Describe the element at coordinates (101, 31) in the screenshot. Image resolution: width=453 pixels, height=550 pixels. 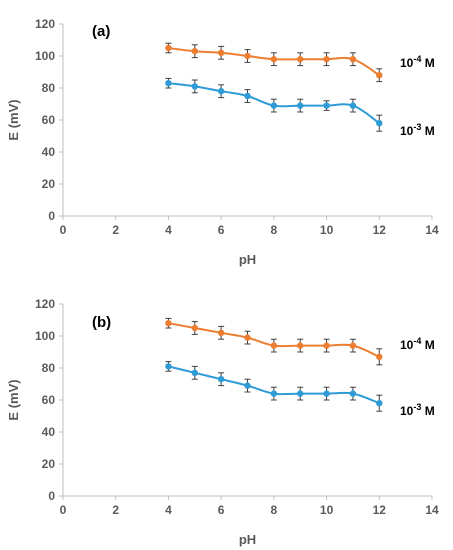
I see `panel-label: (a)` at that location.